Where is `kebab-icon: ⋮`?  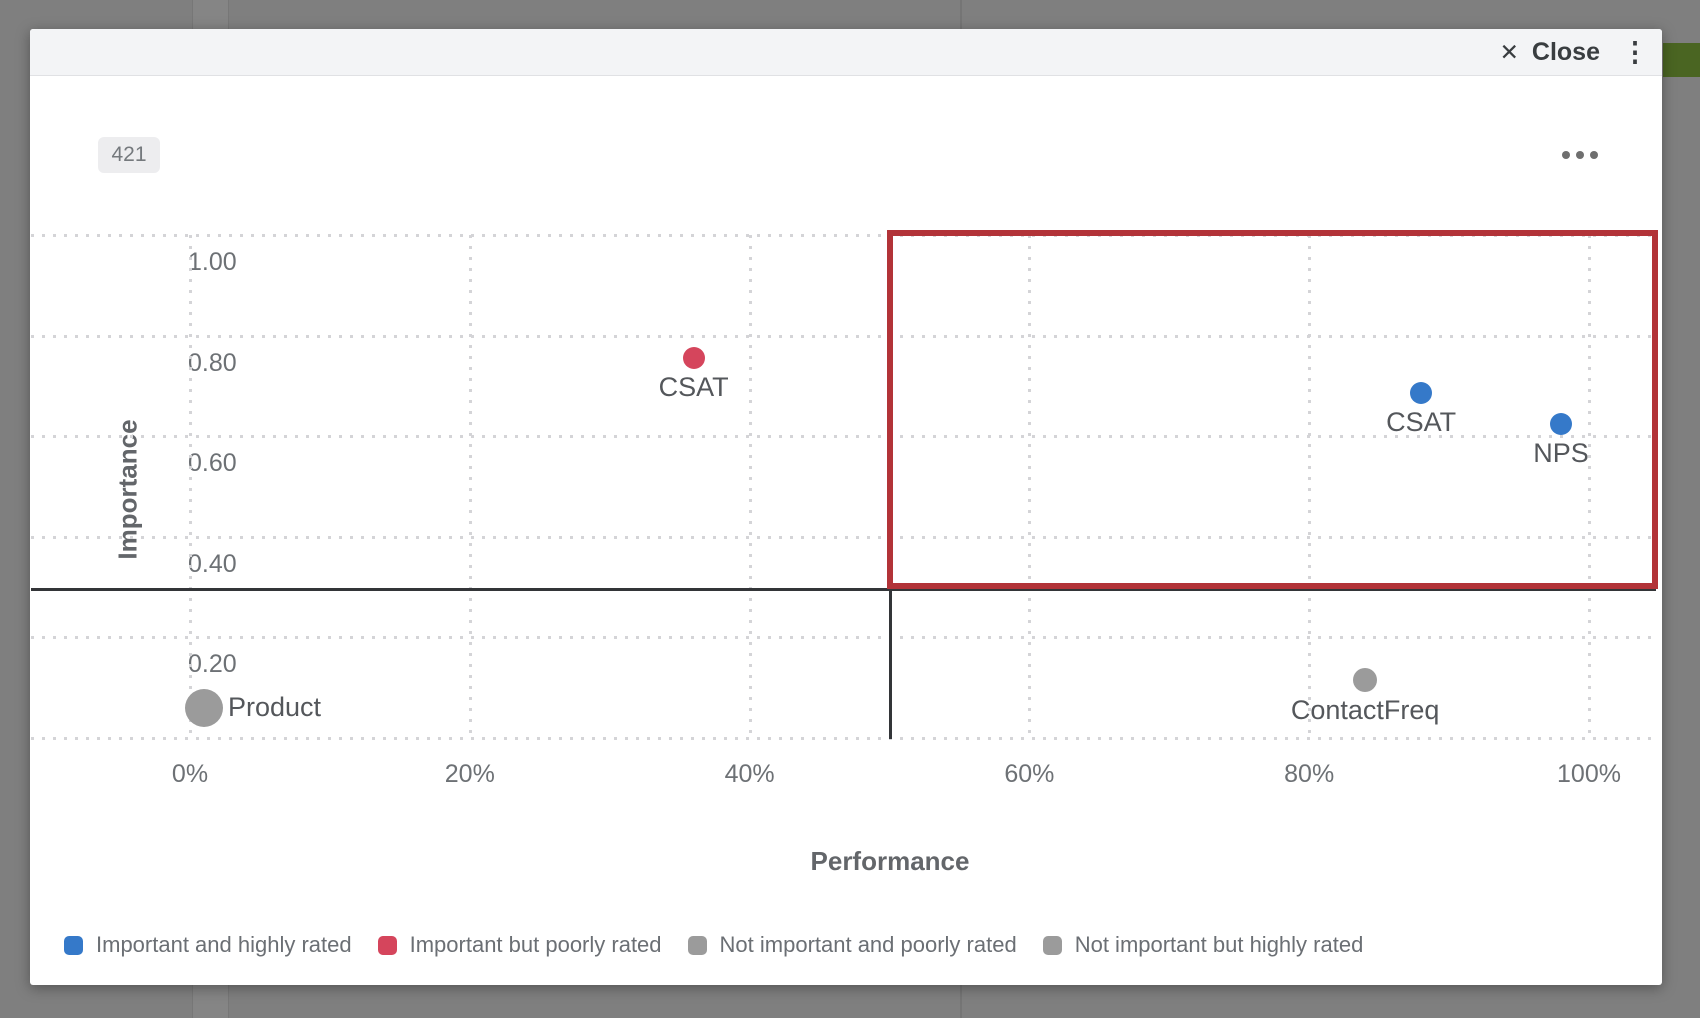 kebab-icon: ⋮ is located at coordinates (1635, 52).